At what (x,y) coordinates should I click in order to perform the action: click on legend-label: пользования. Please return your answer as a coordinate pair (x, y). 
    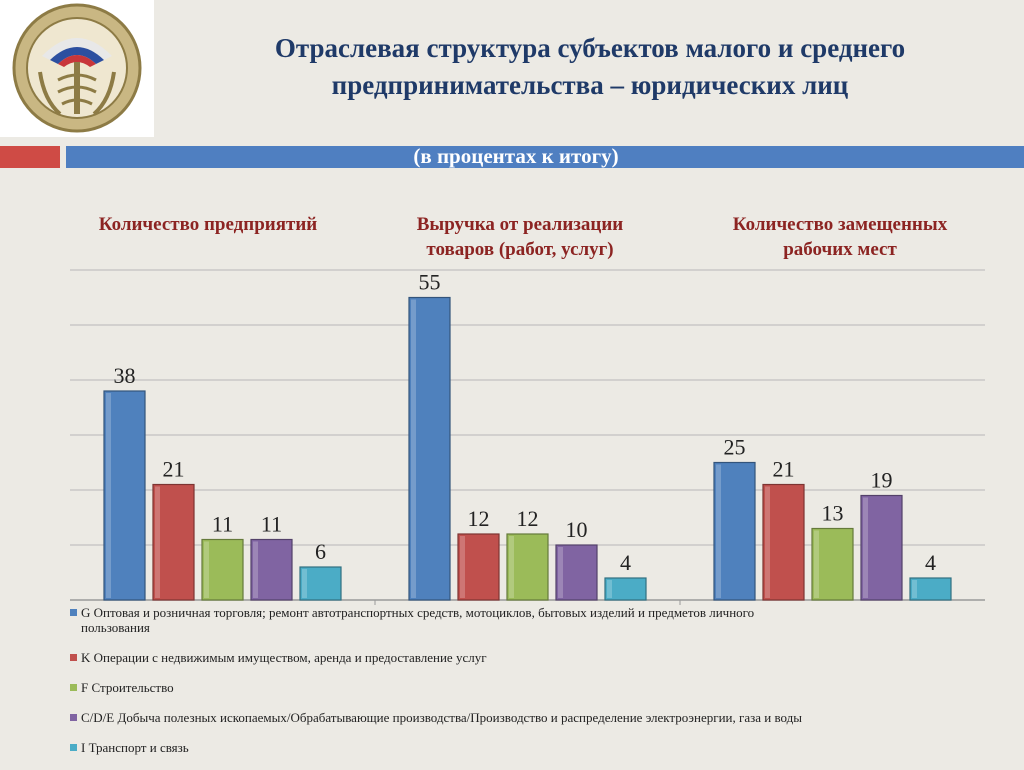
    Looking at the image, I should click on (115, 627).